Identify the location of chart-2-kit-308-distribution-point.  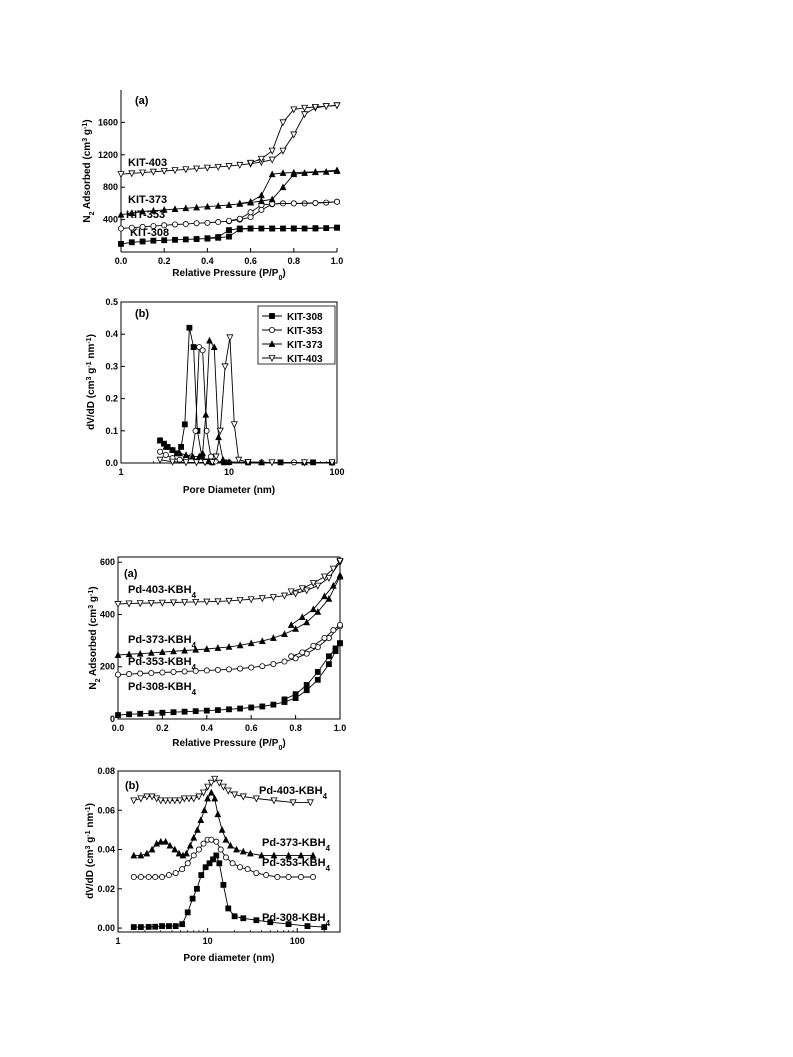
(164, 443).